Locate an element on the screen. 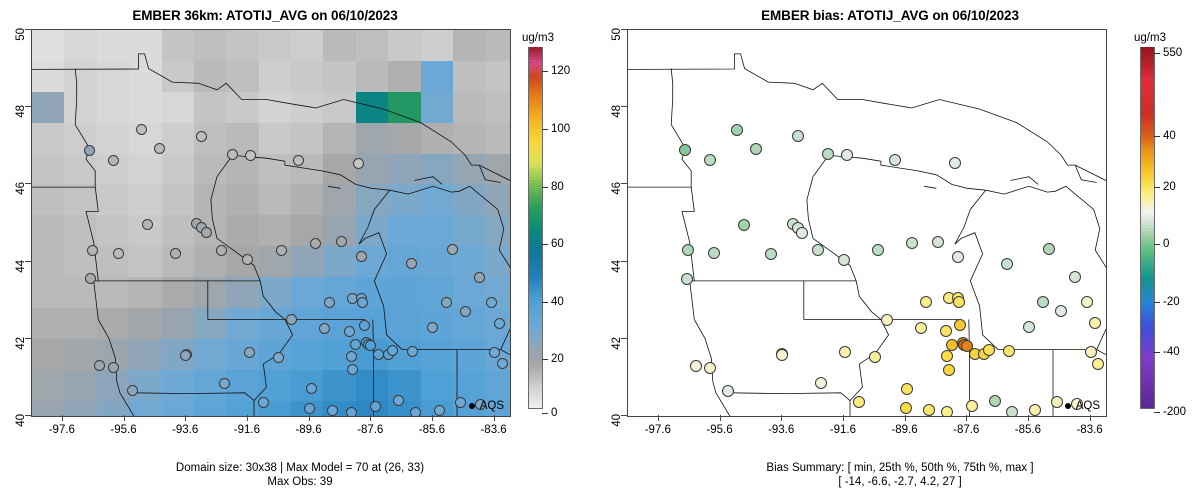 This screenshot has width=1200, height=502. x-axis-label: -89.6 is located at coordinates (904, 430).